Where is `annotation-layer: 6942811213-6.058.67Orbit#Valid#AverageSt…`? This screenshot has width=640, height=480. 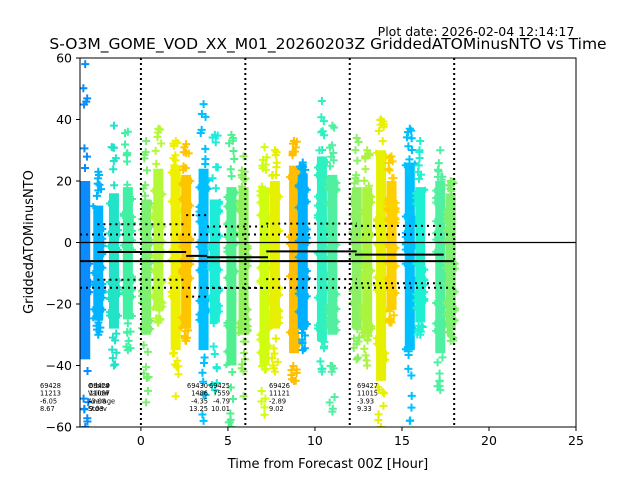 annotation-layer: 6942811213-6.058.67Orbit#Valid#AverageSt… is located at coordinates (209, 397).